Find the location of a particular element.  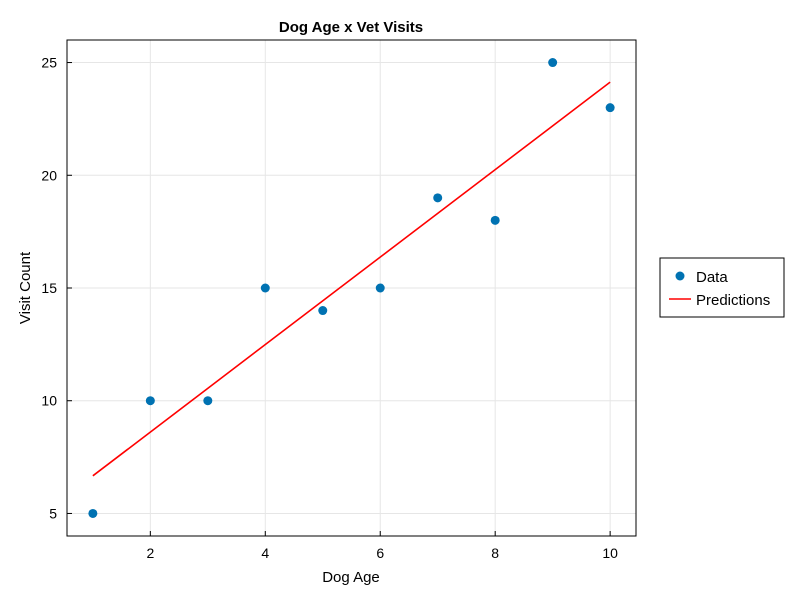

y-tick-label: 25 is located at coordinates (49, 63).